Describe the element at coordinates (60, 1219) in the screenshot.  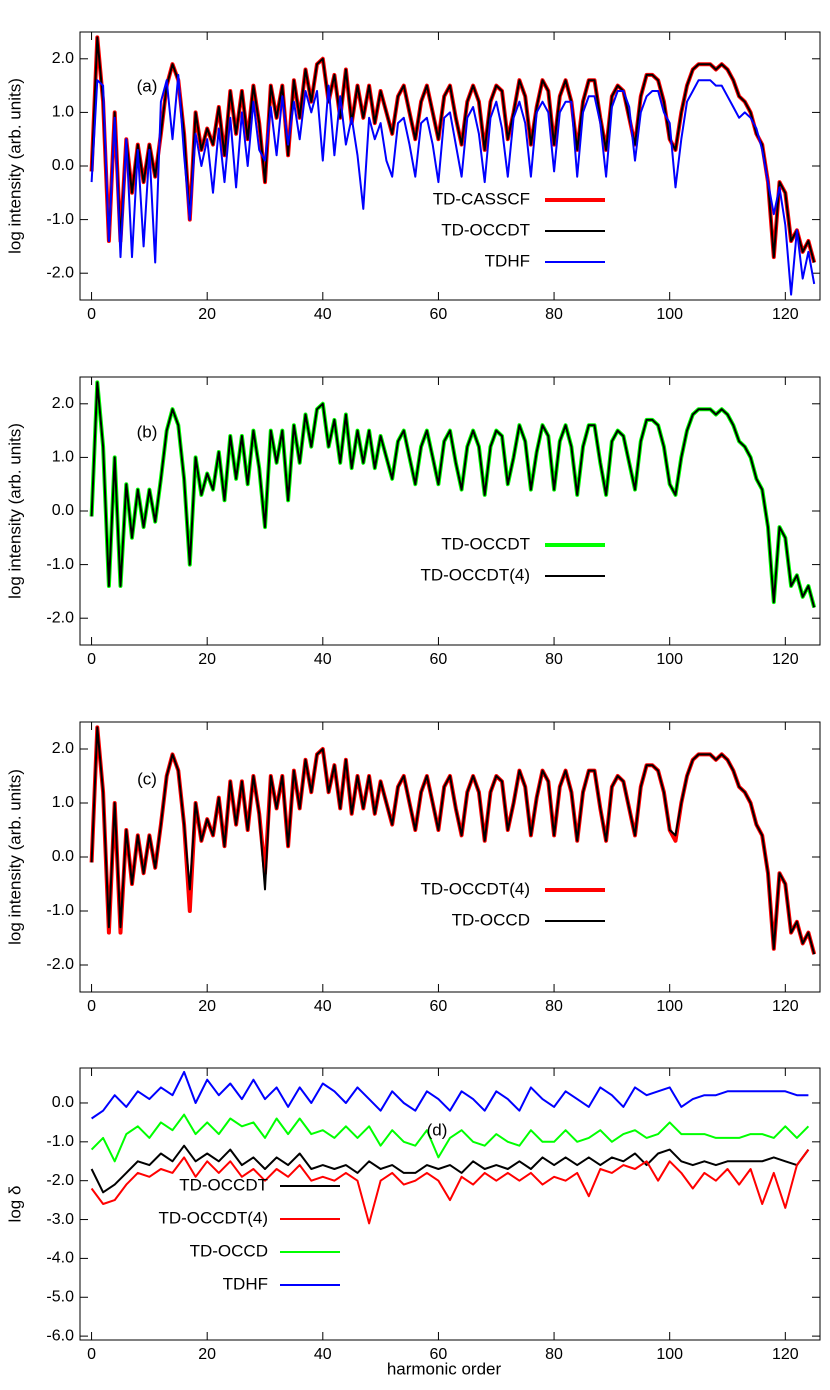
I see `y-tick-label: -3.0` at that location.